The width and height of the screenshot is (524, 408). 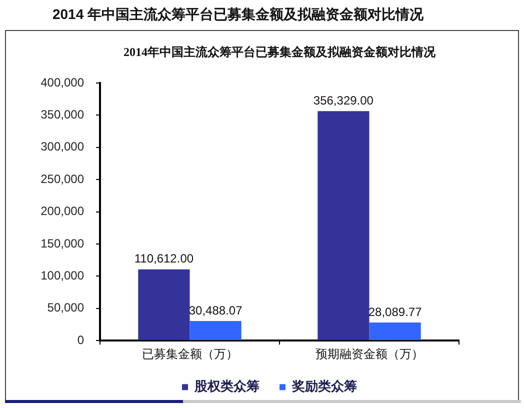 I want to click on data-label: 28,089.77, so click(x=395, y=311).